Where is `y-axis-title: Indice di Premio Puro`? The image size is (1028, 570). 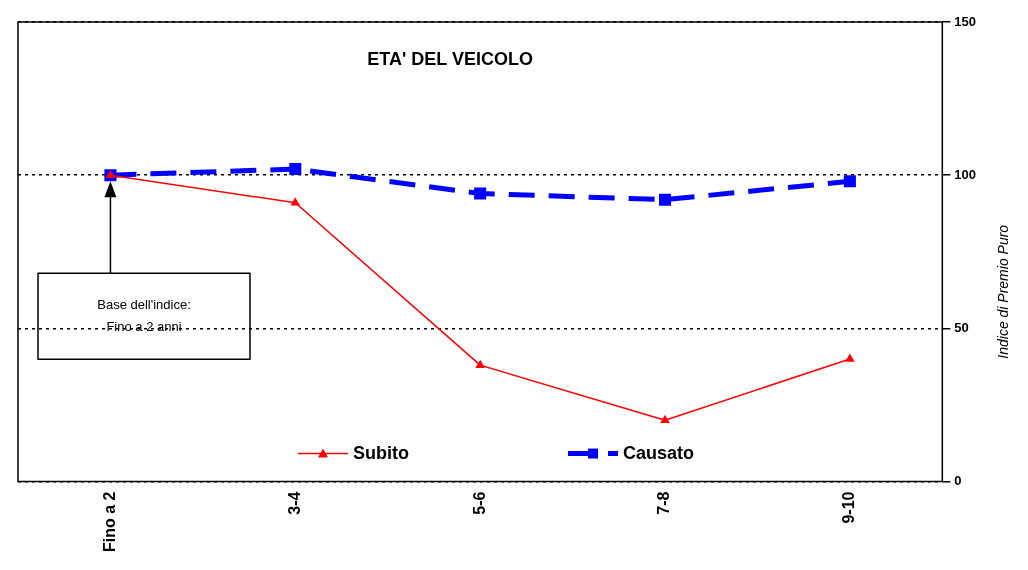 y-axis-title: Indice di Premio Puro is located at coordinates (1003, 291).